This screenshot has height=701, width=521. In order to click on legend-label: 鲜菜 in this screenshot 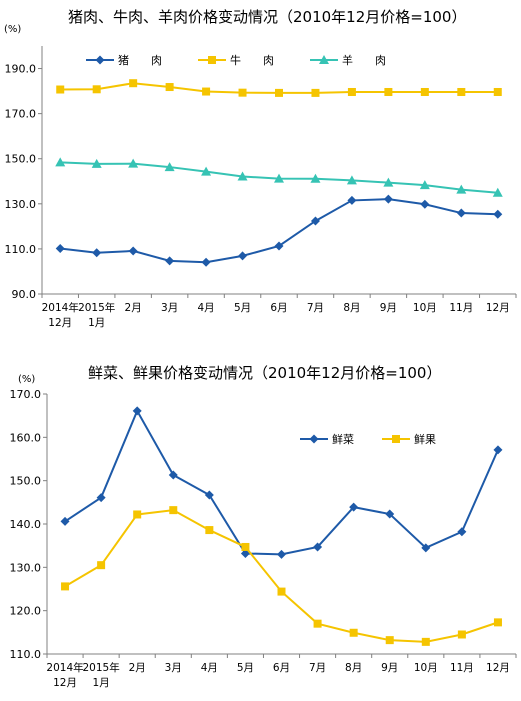, I will do `click(343, 439)`.